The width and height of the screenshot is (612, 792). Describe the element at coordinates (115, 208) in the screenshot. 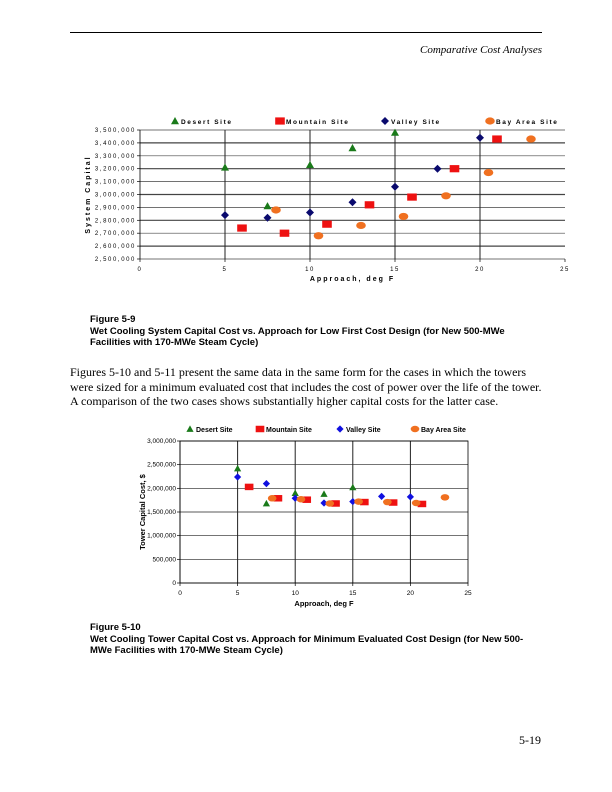

I see `y-tick-label: 2,900,000` at that location.